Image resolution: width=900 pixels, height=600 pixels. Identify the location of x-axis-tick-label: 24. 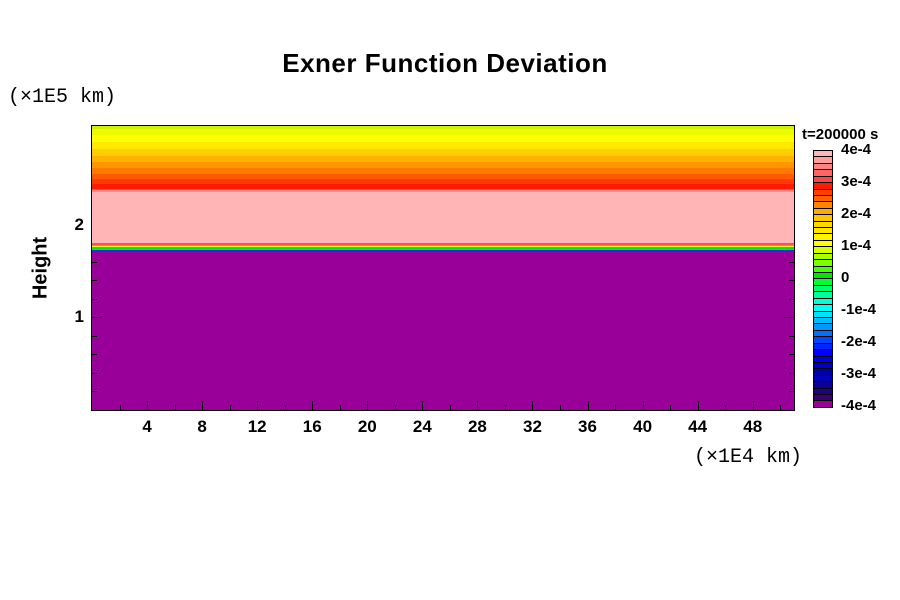
(422, 426).